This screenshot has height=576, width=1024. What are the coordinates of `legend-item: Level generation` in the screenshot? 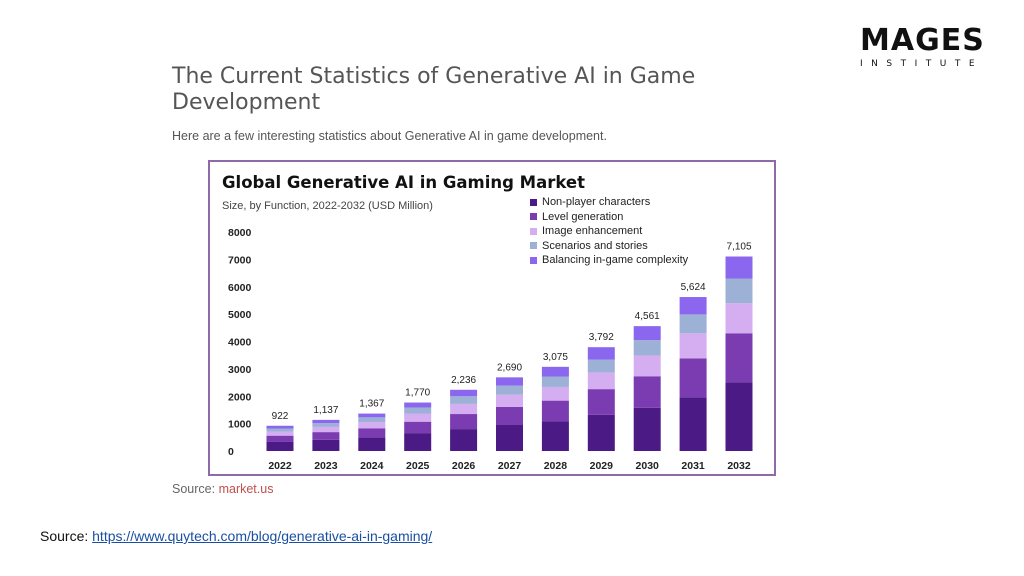 It's located at (609, 217).